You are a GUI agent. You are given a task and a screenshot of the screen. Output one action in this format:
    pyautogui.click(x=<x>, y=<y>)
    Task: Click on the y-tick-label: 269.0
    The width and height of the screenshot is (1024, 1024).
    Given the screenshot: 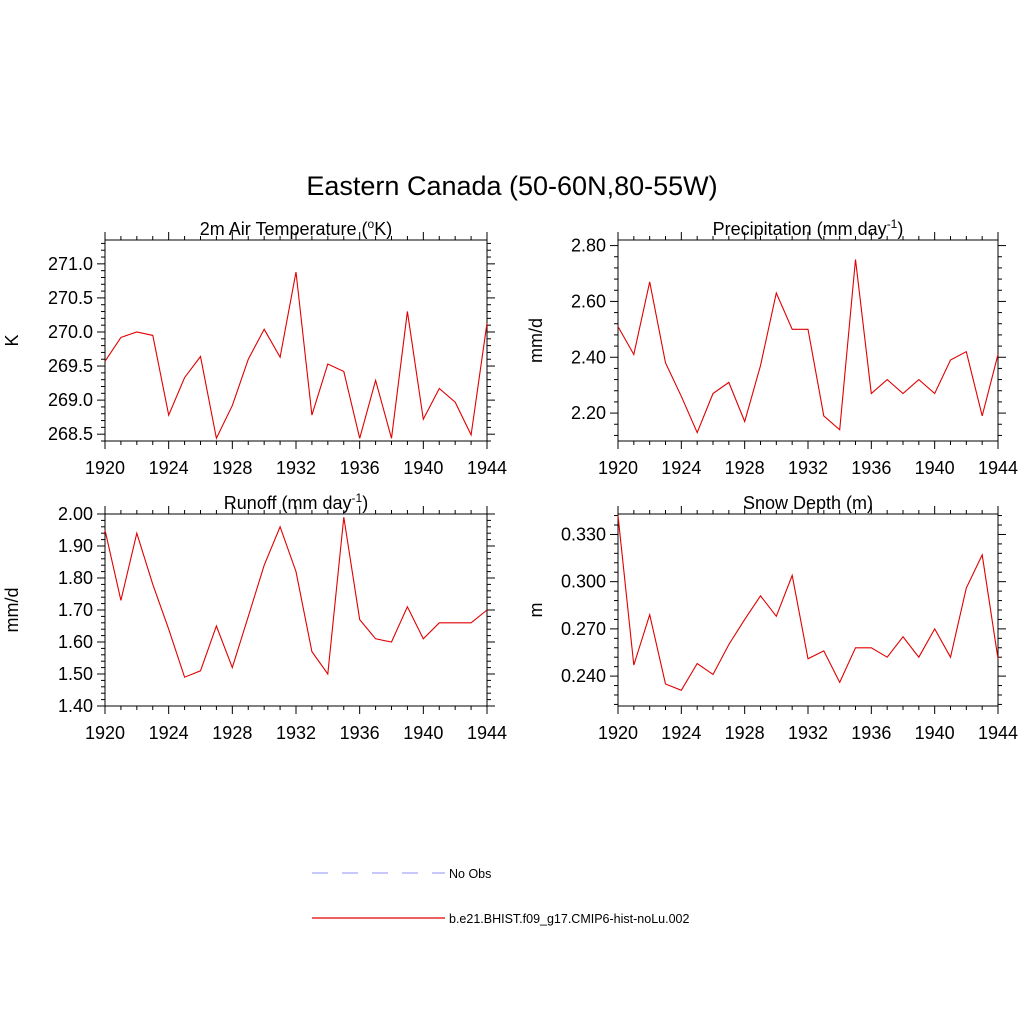 What is the action you would take?
    pyautogui.click(x=70, y=400)
    